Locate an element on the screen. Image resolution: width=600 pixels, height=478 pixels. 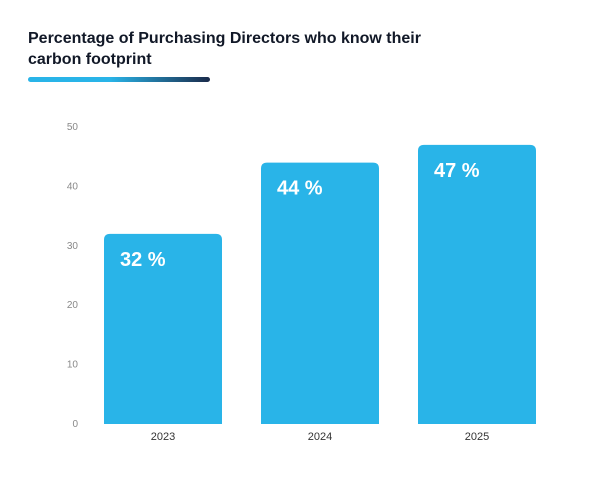
bar-value-label: 32 % is located at coordinates (143, 260).